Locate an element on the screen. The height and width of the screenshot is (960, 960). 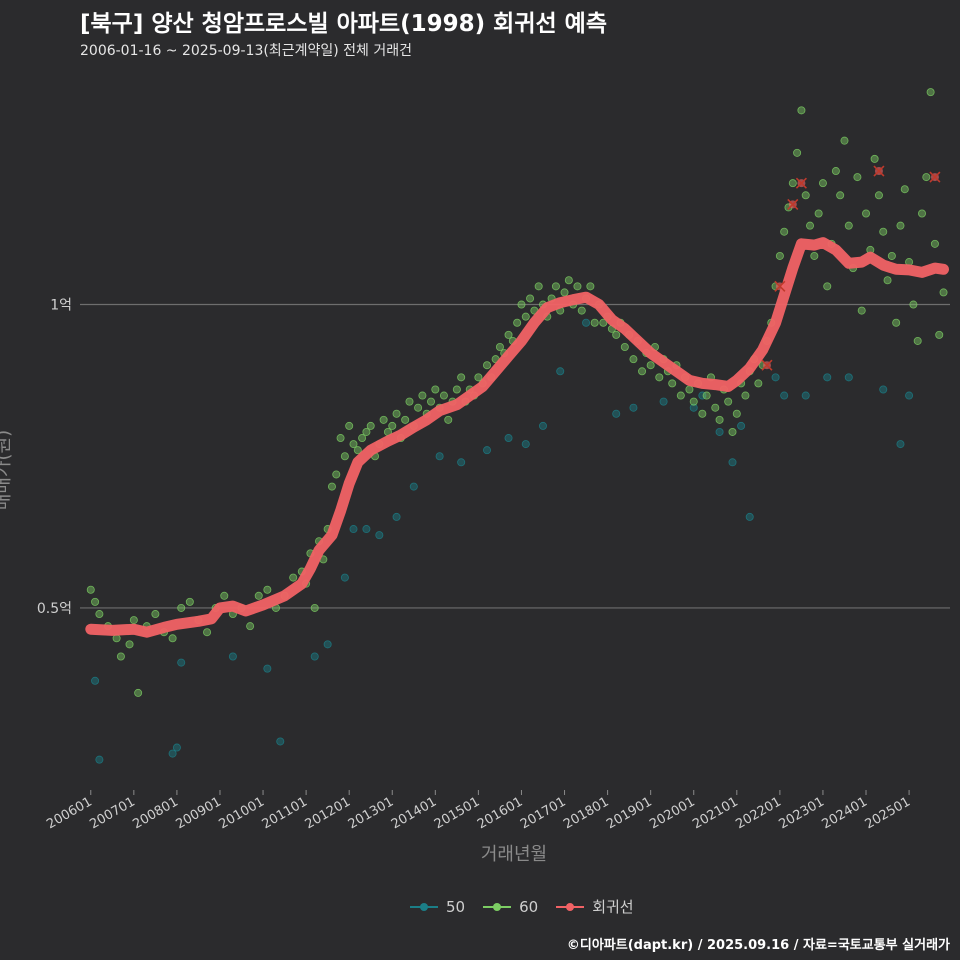
y-tick-labels: 0.5억 1억 is located at coordinates (54, 457).